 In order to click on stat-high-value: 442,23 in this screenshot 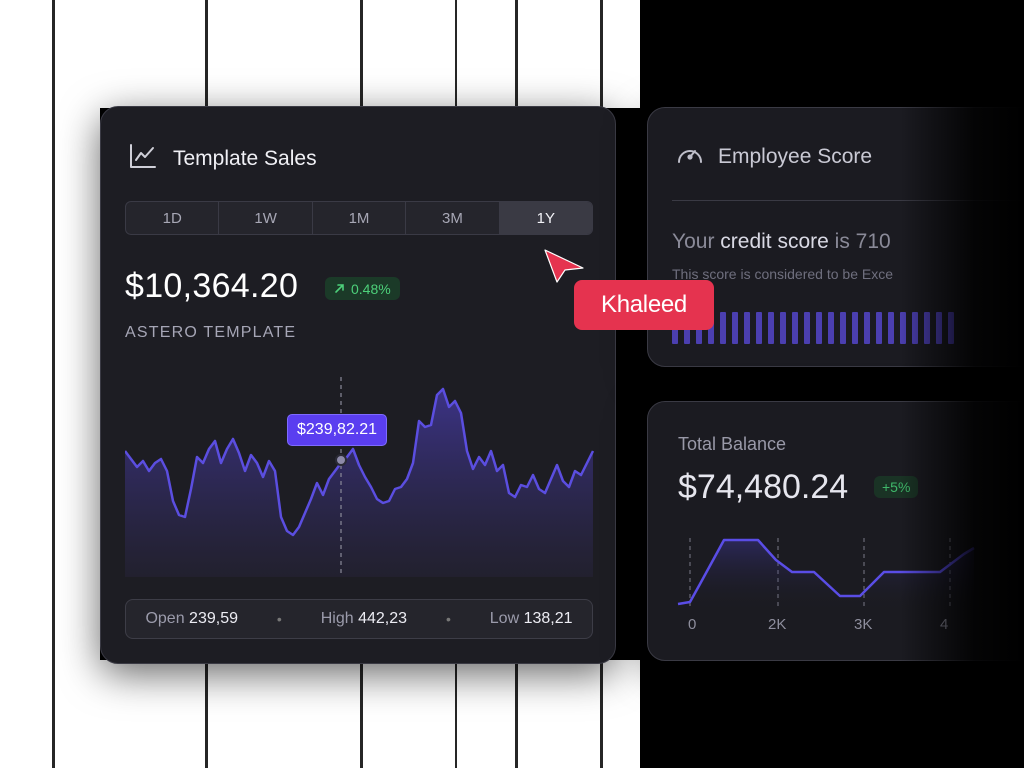, I will do `click(383, 618)`.